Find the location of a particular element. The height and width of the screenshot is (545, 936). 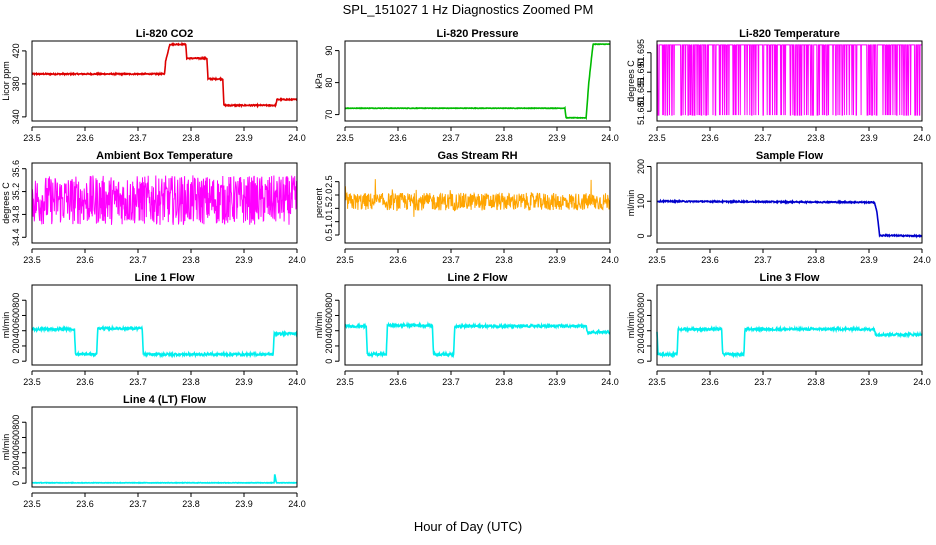

y-tick-label: 70 is located at coordinates (329, 115).